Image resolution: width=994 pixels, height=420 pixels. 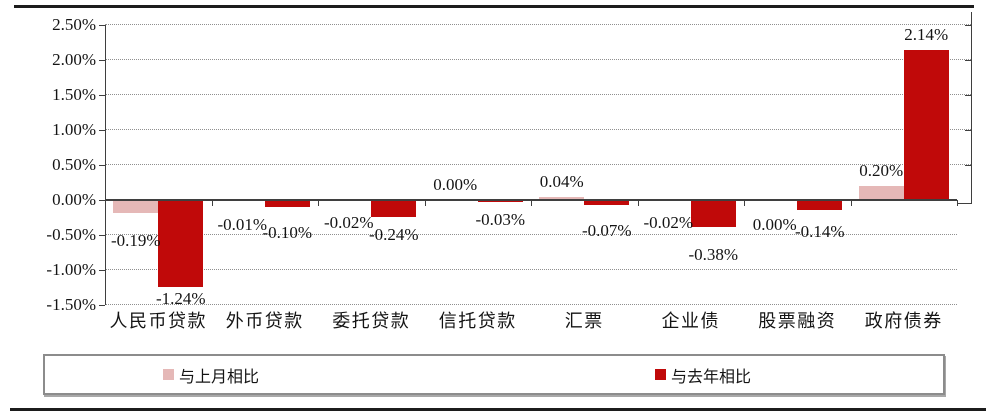 What do you see at coordinates (606, 230) in the screenshot?
I see `data-label-yoy-4: -0.07%` at bounding box center [606, 230].